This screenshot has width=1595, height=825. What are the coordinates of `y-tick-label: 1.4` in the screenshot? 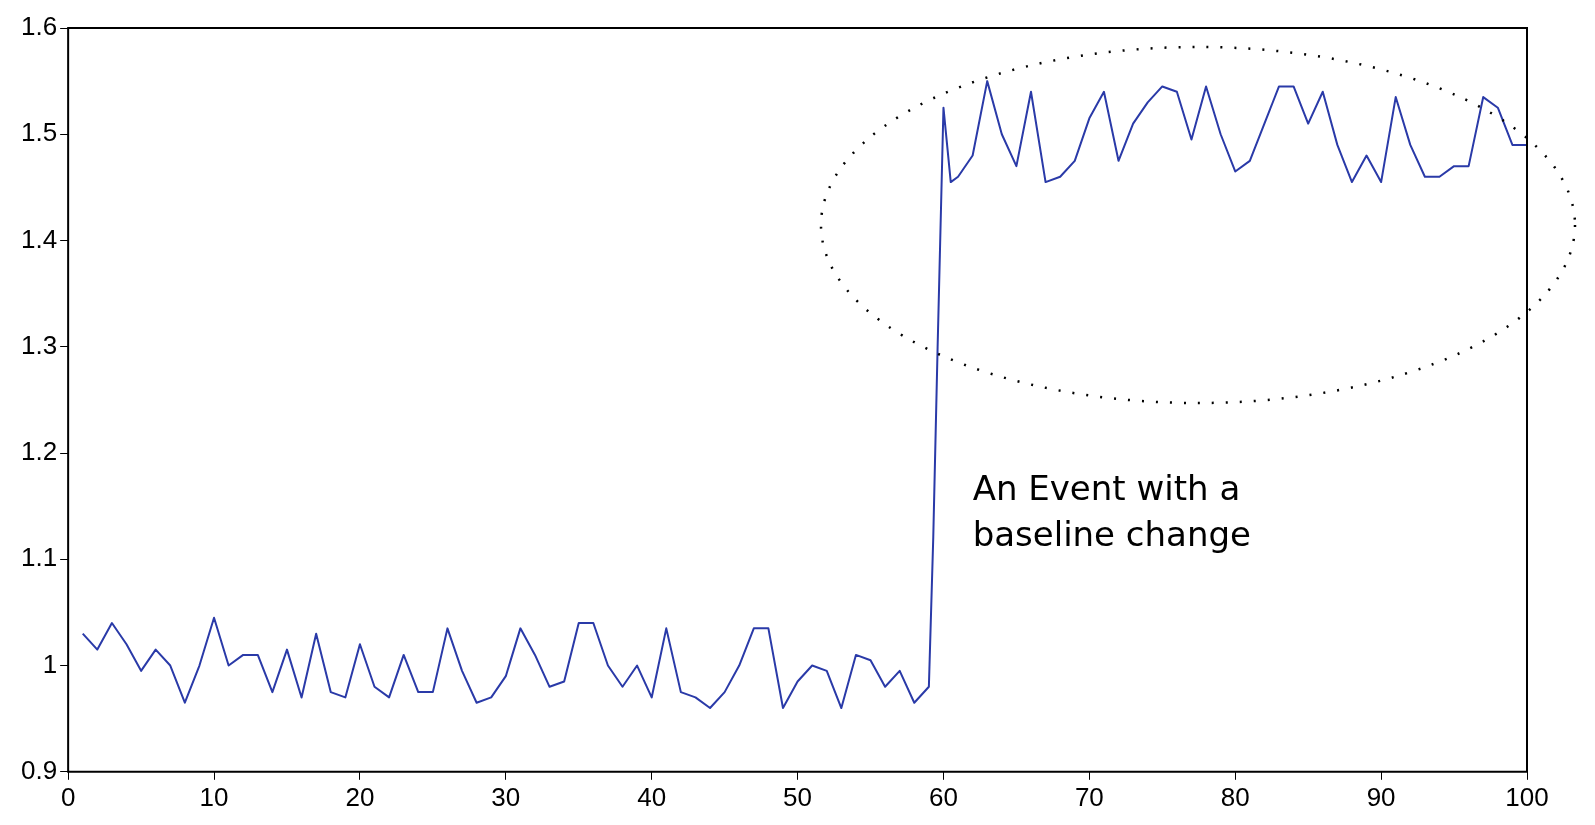 It's located at (39, 238).